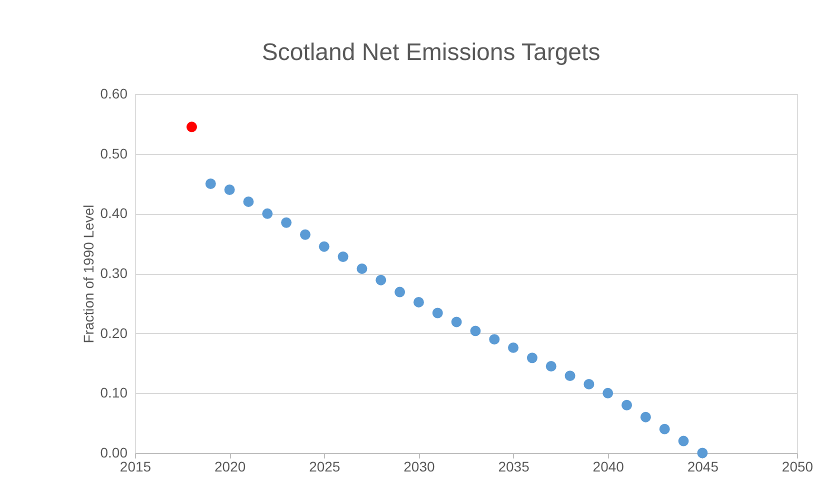 The height and width of the screenshot is (502, 832). Describe the element at coordinates (514, 466) in the screenshot. I see `x-tick-label: 2035` at that location.